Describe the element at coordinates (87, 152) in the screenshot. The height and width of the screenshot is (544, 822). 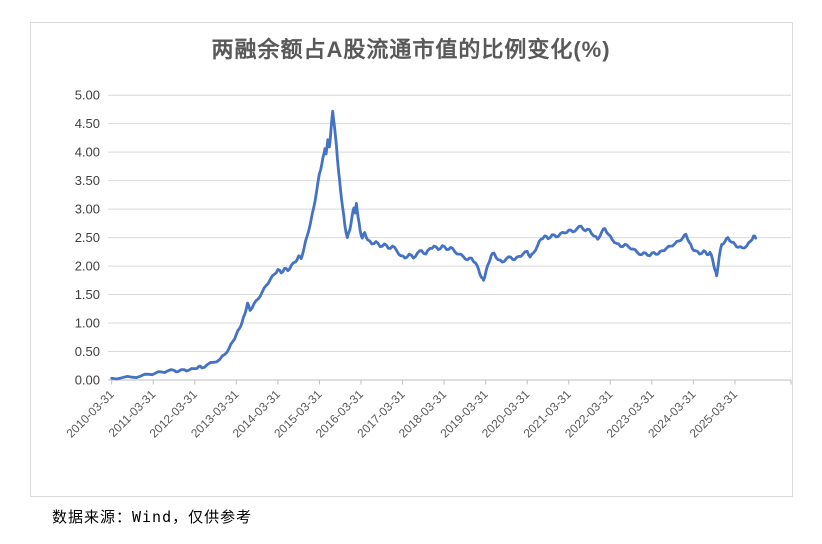
I see `y-axis-tick-label: 4.00` at that location.